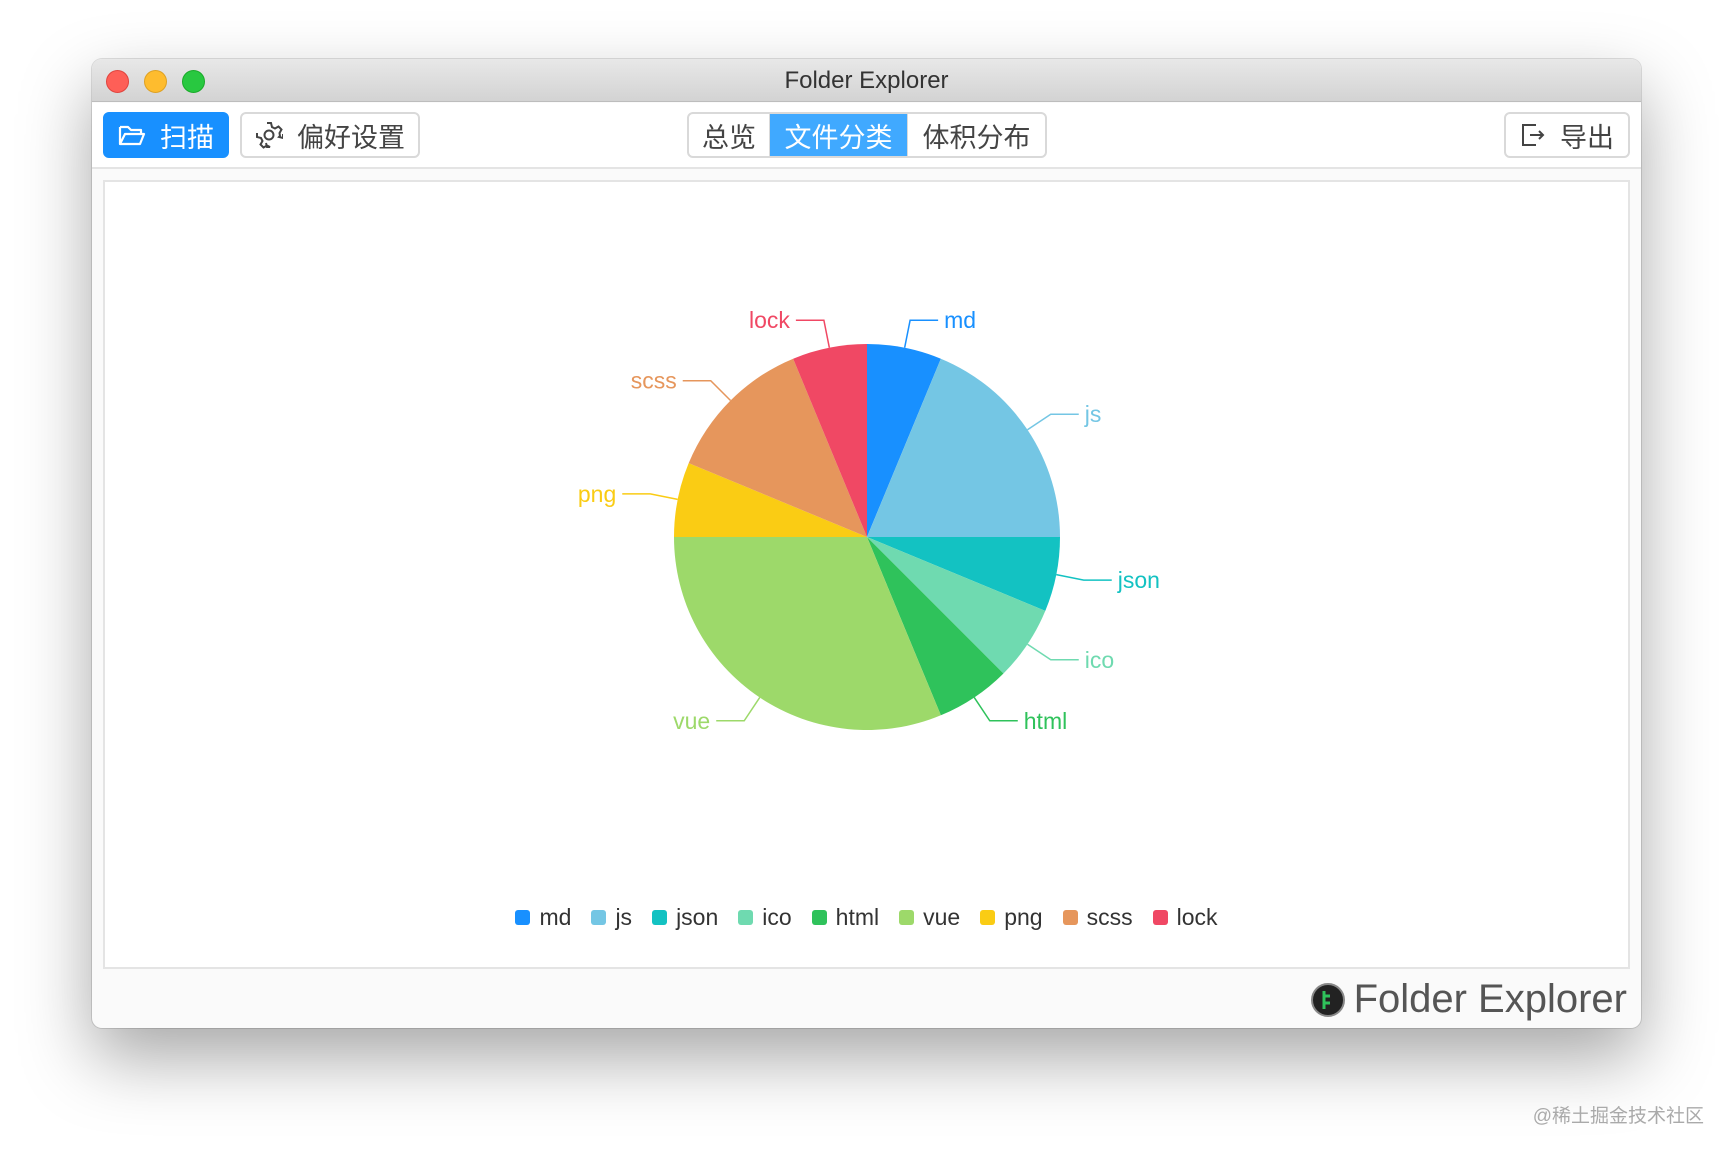 The width and height of the screenshot is (1732, 1156). Describe the element at coordinates (921, 333) in the screenshot. I see `label-line-md` at that location.